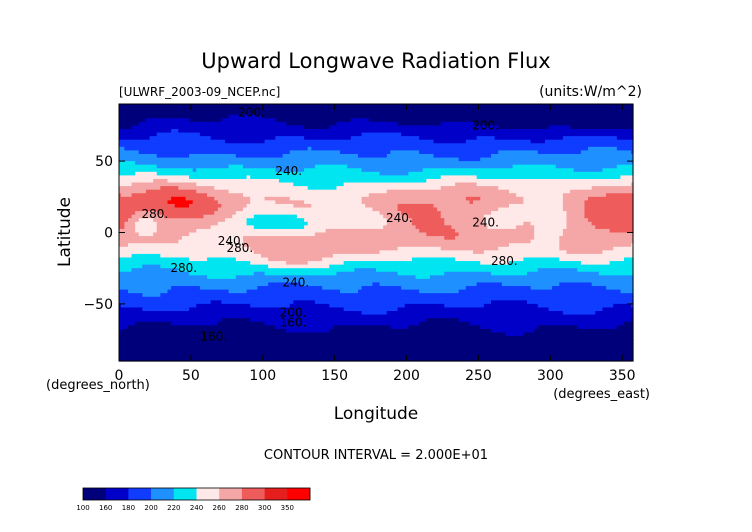 The height and width of the screenshot is (532, 752). Describe the element at coordinates (191, 376) in the screenshot. I see `x-tick-label: 50` at that location.